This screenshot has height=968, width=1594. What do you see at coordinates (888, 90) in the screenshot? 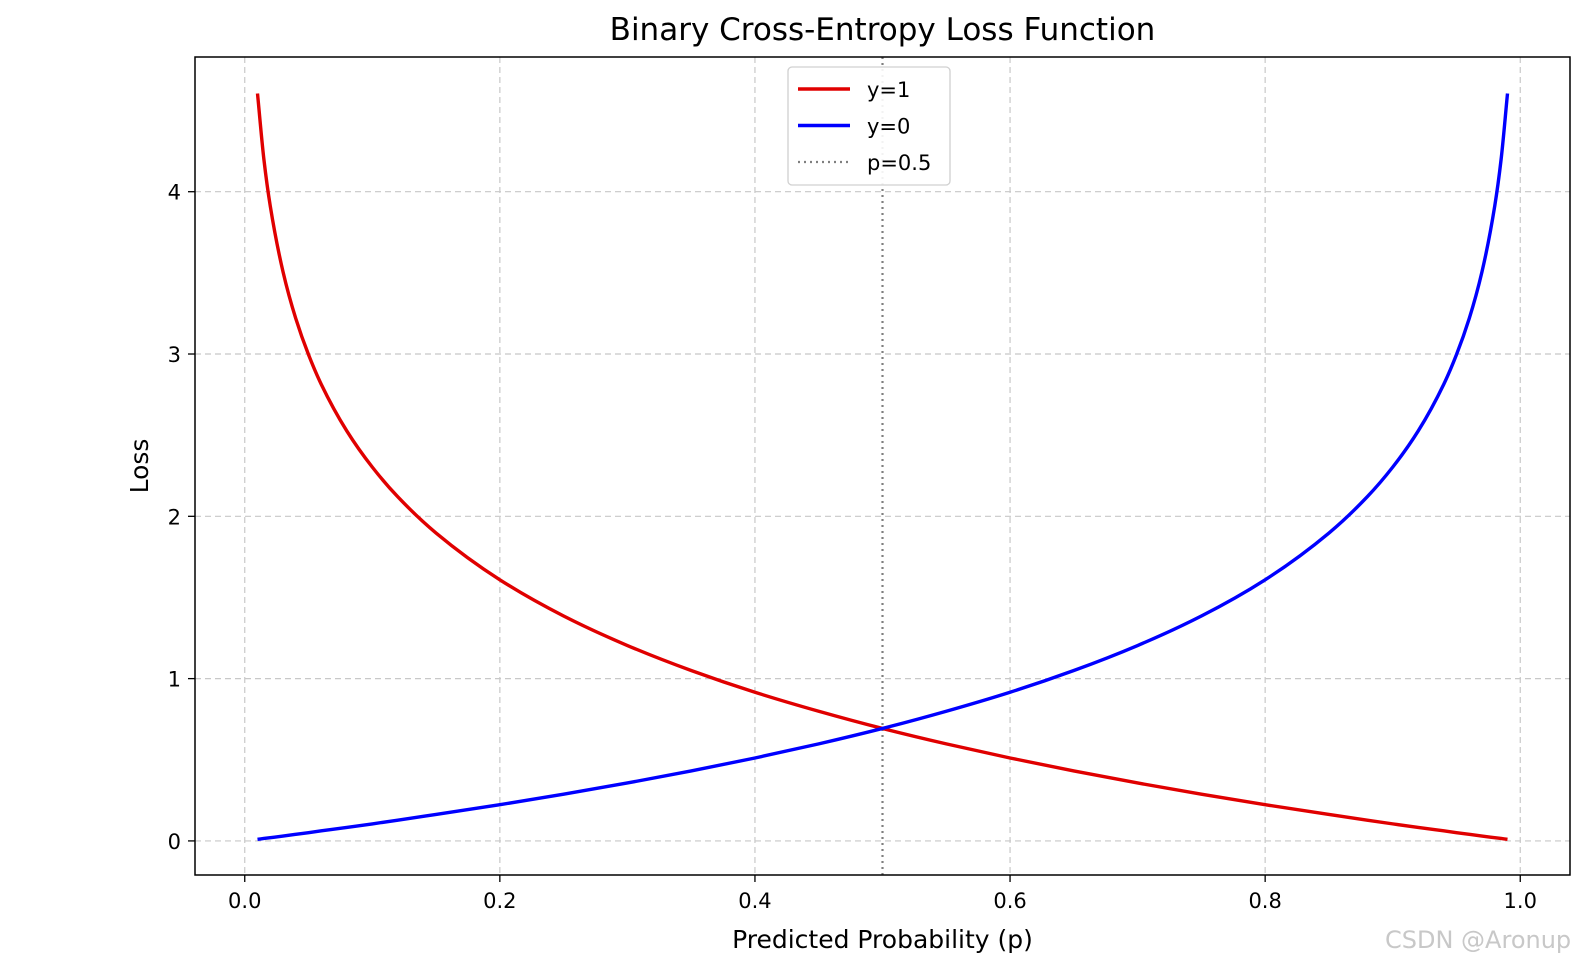
I see `legend-label: y=1` at bounding box center [888, 90].